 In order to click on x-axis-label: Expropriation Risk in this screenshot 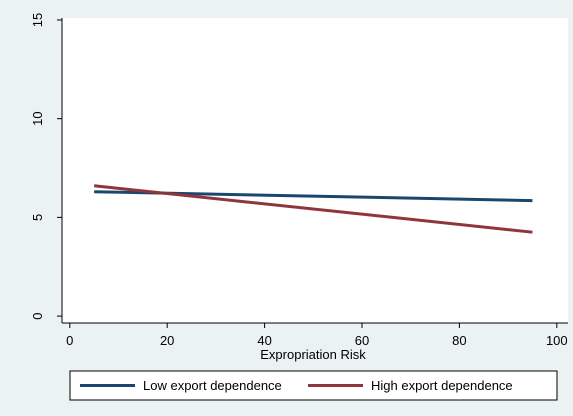, I will do `click(313, 354)`.